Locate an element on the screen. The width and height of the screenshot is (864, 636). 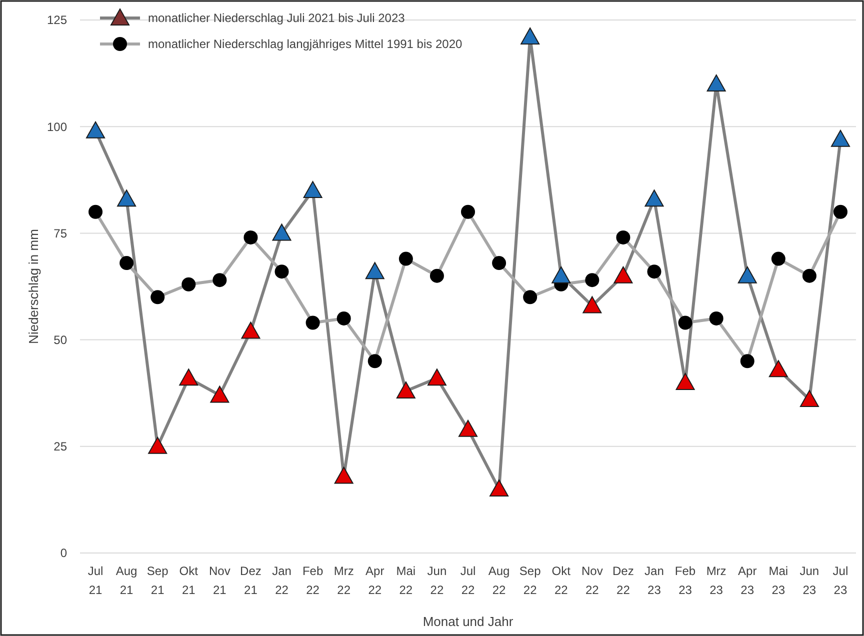
x-tick-label: Apr 22 is located at coordinates (375, 580).